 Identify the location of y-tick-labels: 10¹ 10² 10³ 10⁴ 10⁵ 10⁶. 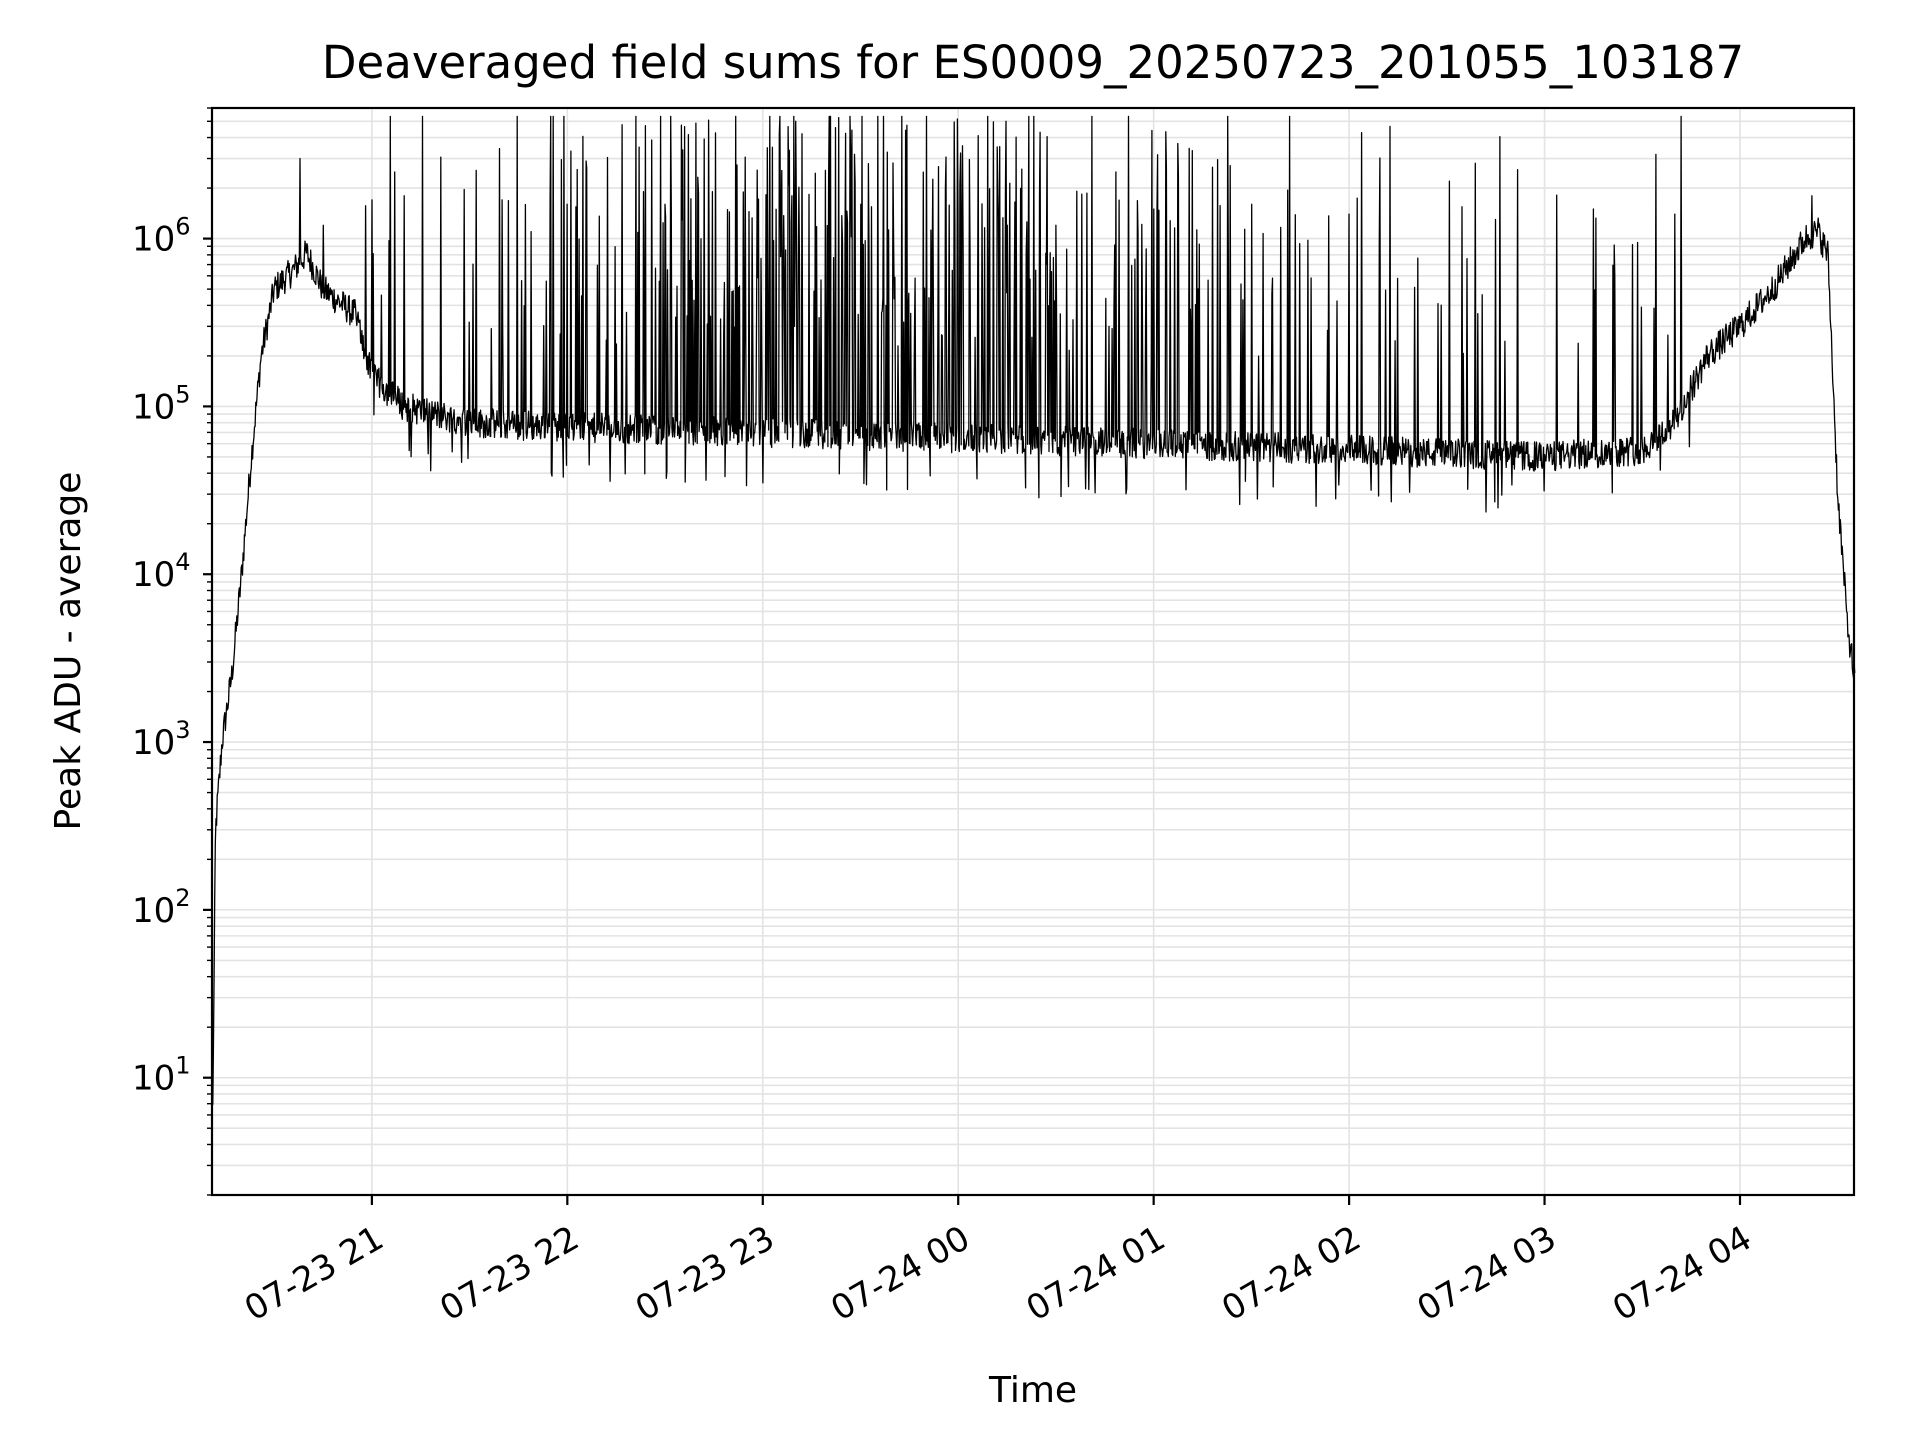
(161, 656).